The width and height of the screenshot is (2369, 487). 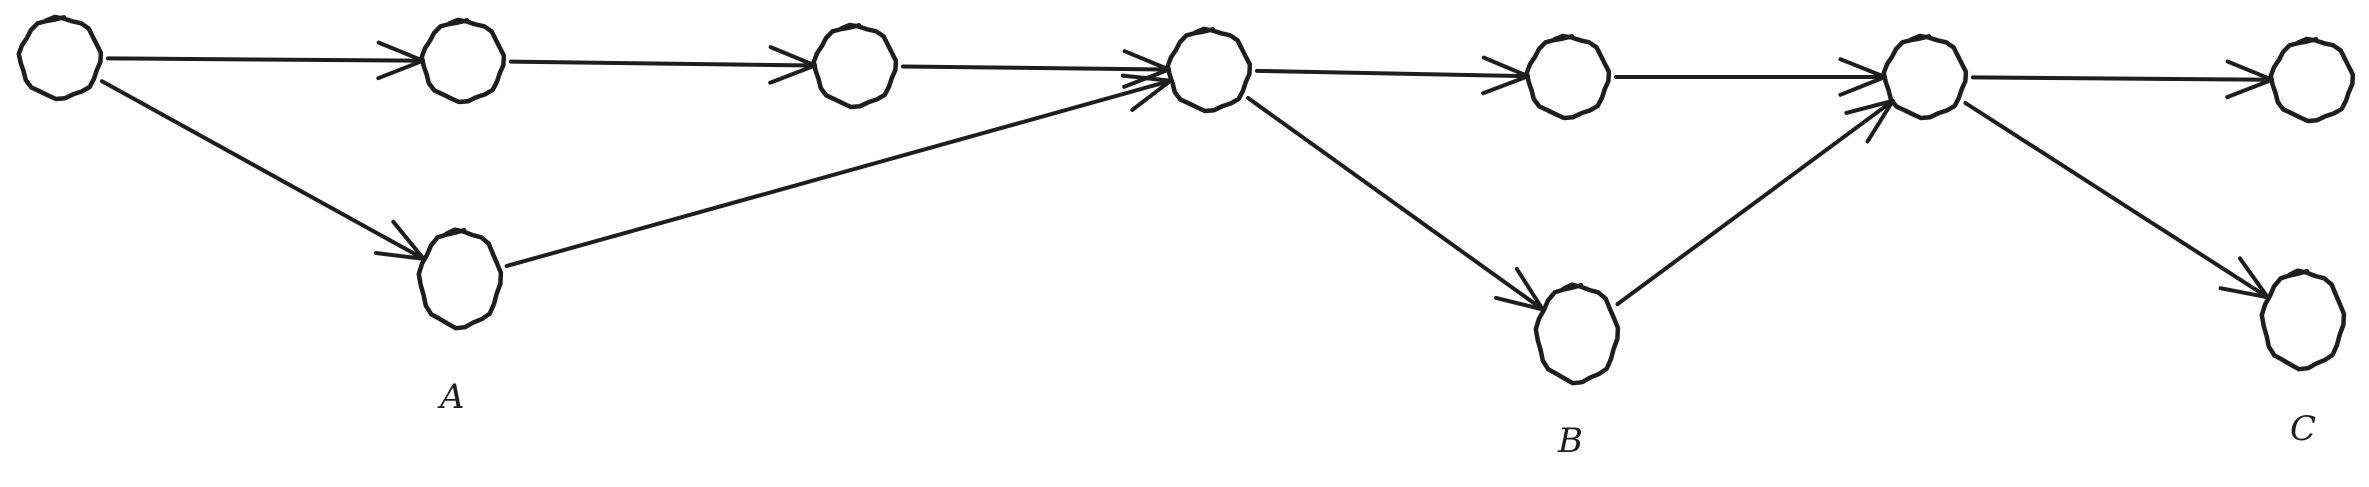 What do you see at coordinates (1755, 202) in the screenshot?
I see `edge-b-to-n6` at bounding box center [1755, 202].